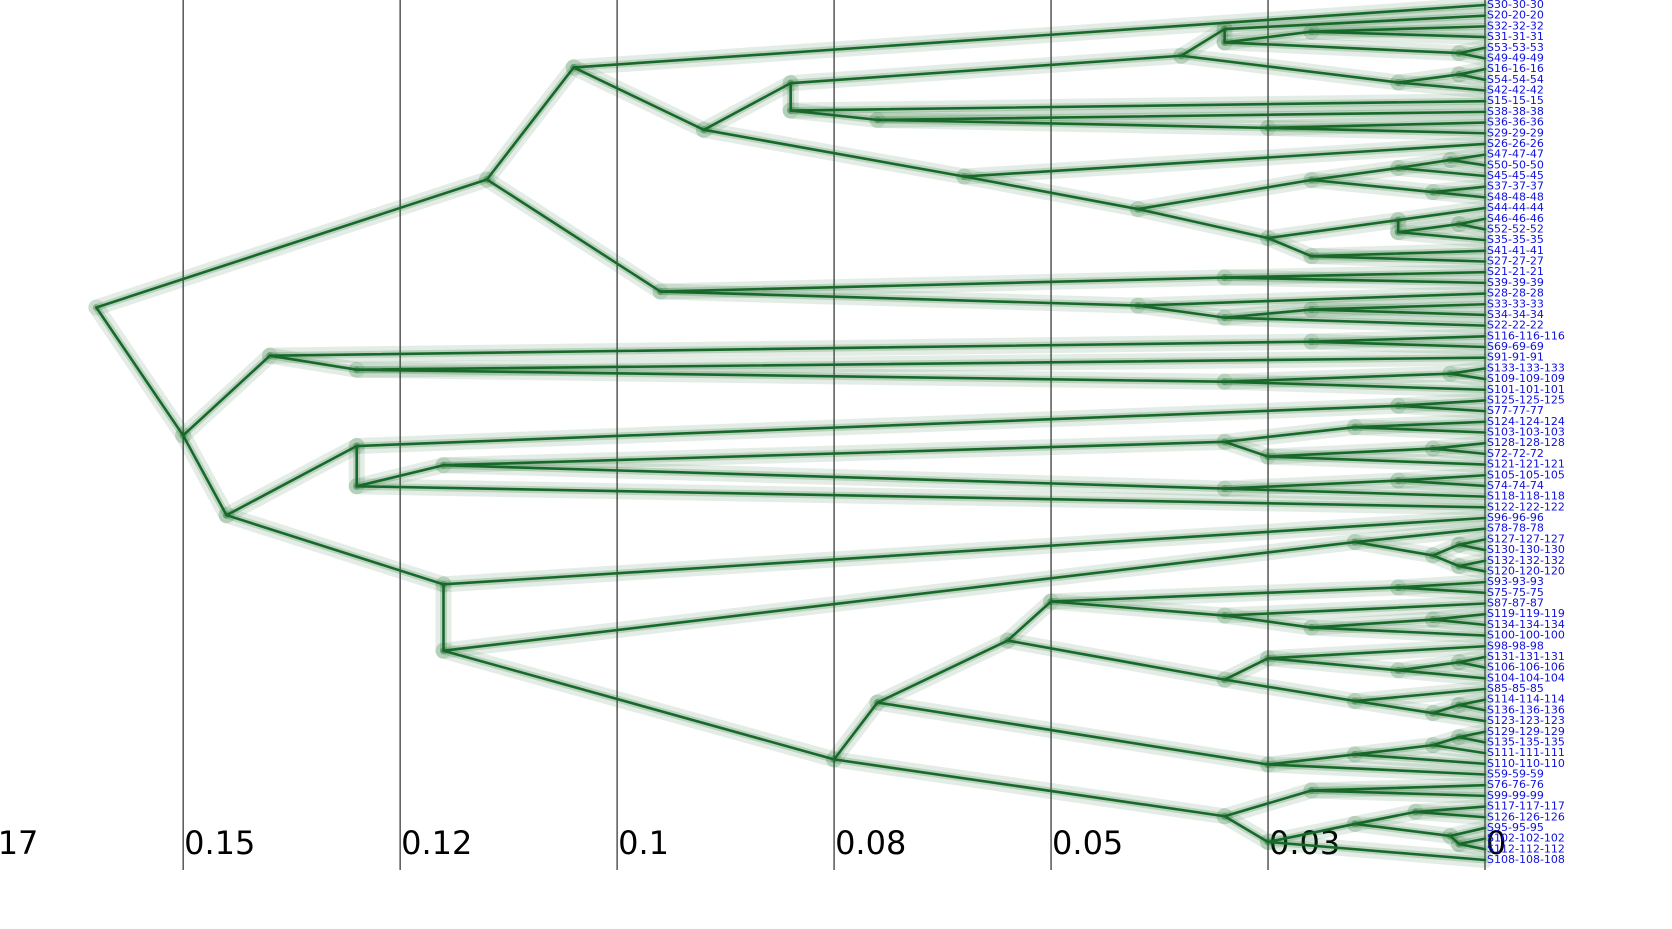 The width and height of the screenshot is (1672, 929). I want to click on taxon-label: S135-135-135, so click(1526, 741).